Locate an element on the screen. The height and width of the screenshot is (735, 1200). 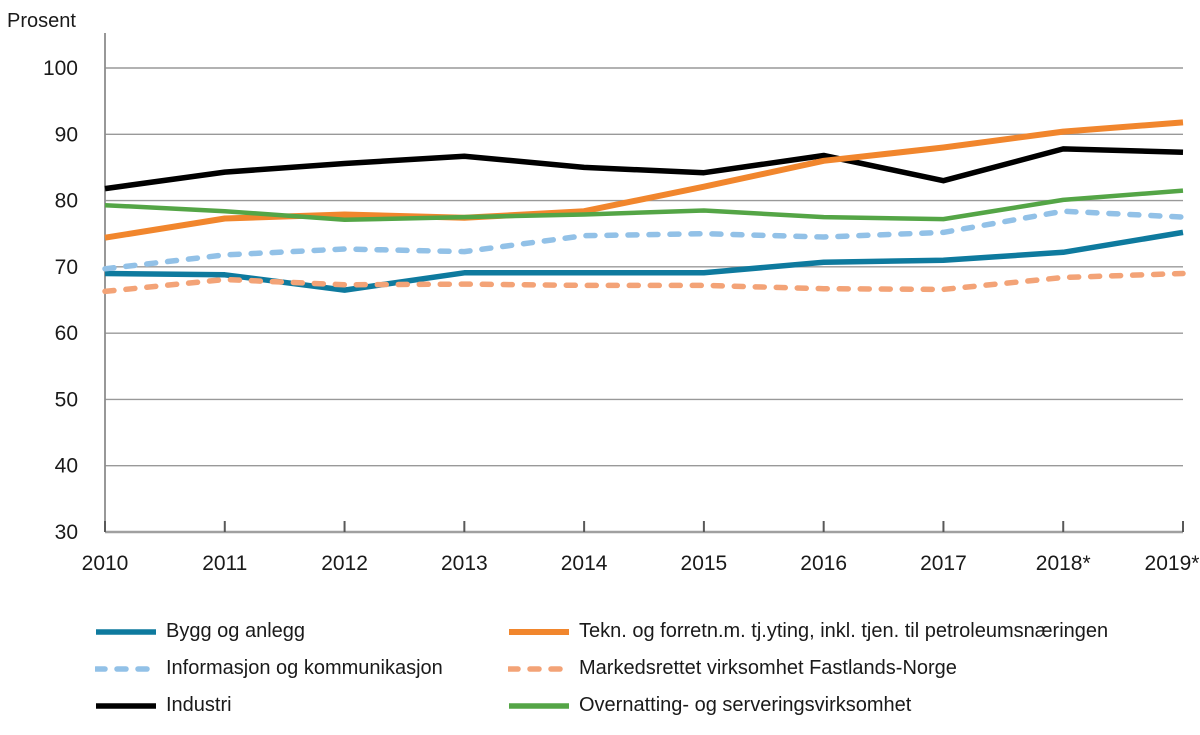
y-axis-title: Prosent is located at coordinates (41, 21).